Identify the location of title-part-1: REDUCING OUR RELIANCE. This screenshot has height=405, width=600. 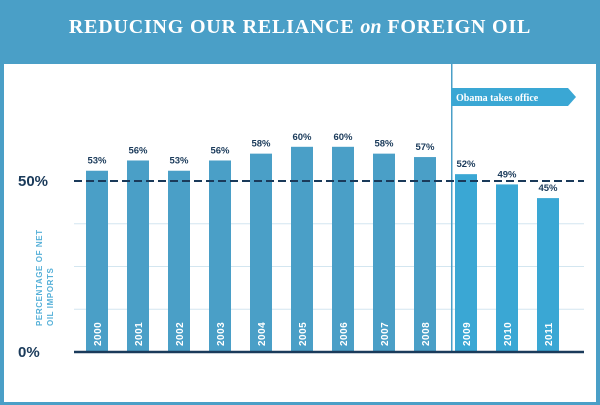
(211, 27).